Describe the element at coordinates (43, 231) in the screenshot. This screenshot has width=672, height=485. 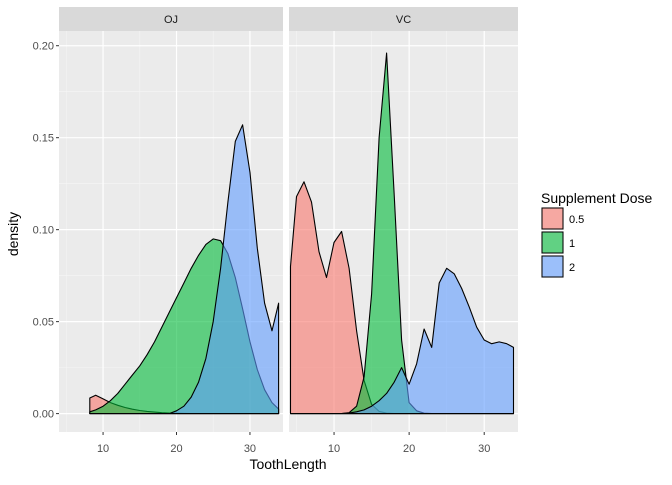
I see `y-tick-label: 0.10` at that location.